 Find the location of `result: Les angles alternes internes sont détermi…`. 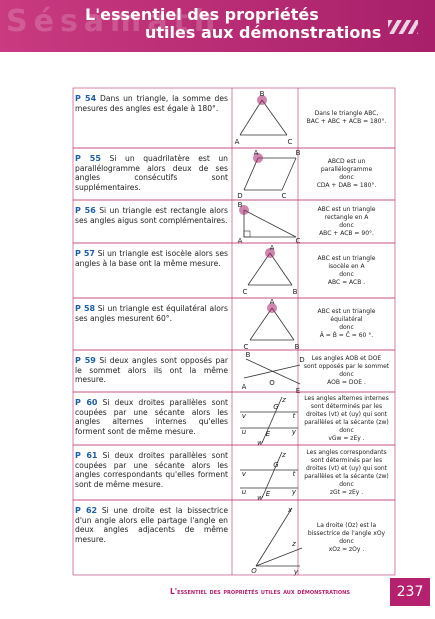

result: Les angles alternes internes sont détermi… is located at coordinates (346, 419).